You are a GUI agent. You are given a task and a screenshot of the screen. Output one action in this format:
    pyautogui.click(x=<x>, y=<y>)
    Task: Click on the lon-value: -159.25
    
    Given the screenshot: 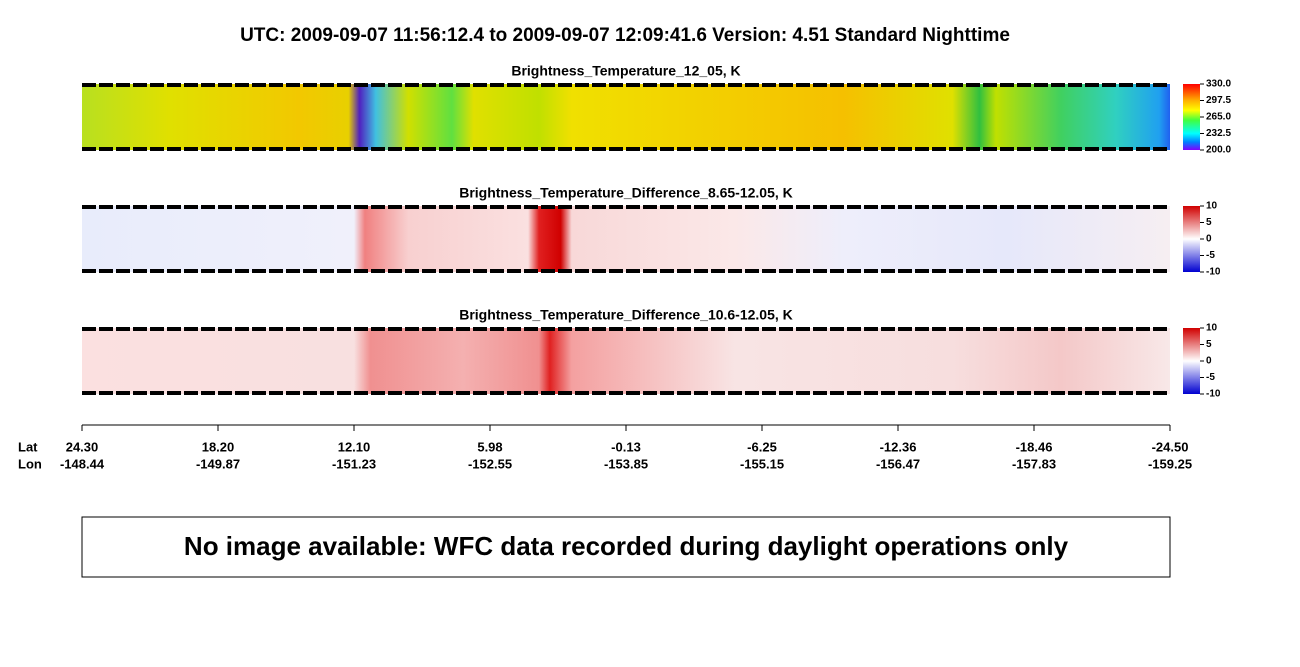 What is the action you would take?
    pyautogui.click(x=1170, y=463)
    